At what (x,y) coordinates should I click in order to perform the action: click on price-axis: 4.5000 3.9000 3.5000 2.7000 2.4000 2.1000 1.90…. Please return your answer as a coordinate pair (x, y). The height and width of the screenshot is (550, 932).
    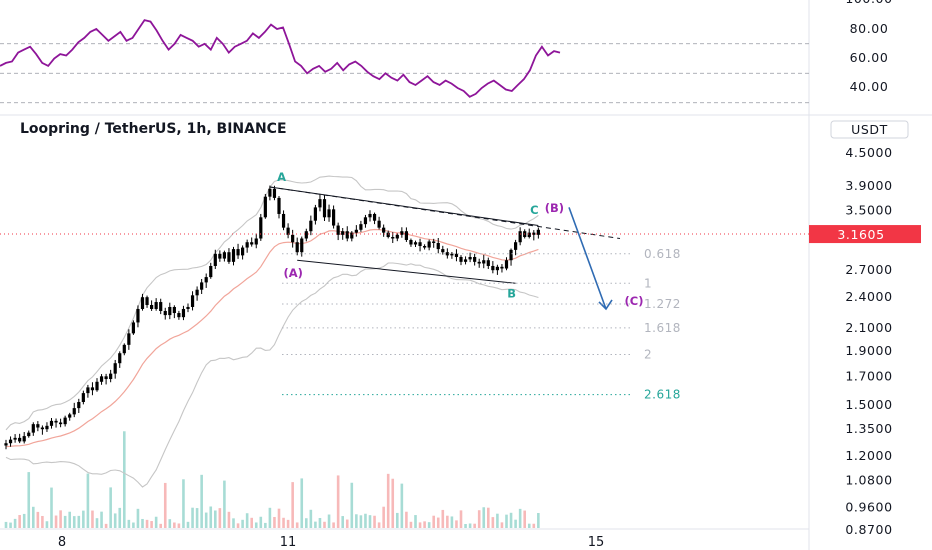
    Looking at the image, I should click on (868, 341).